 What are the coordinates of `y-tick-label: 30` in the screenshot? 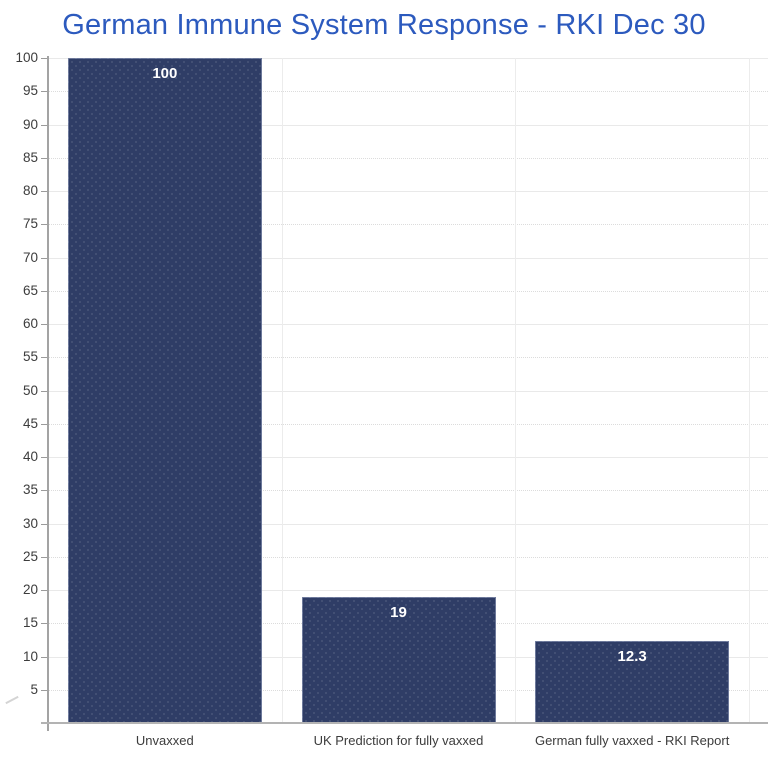 It's located at (30, 523).